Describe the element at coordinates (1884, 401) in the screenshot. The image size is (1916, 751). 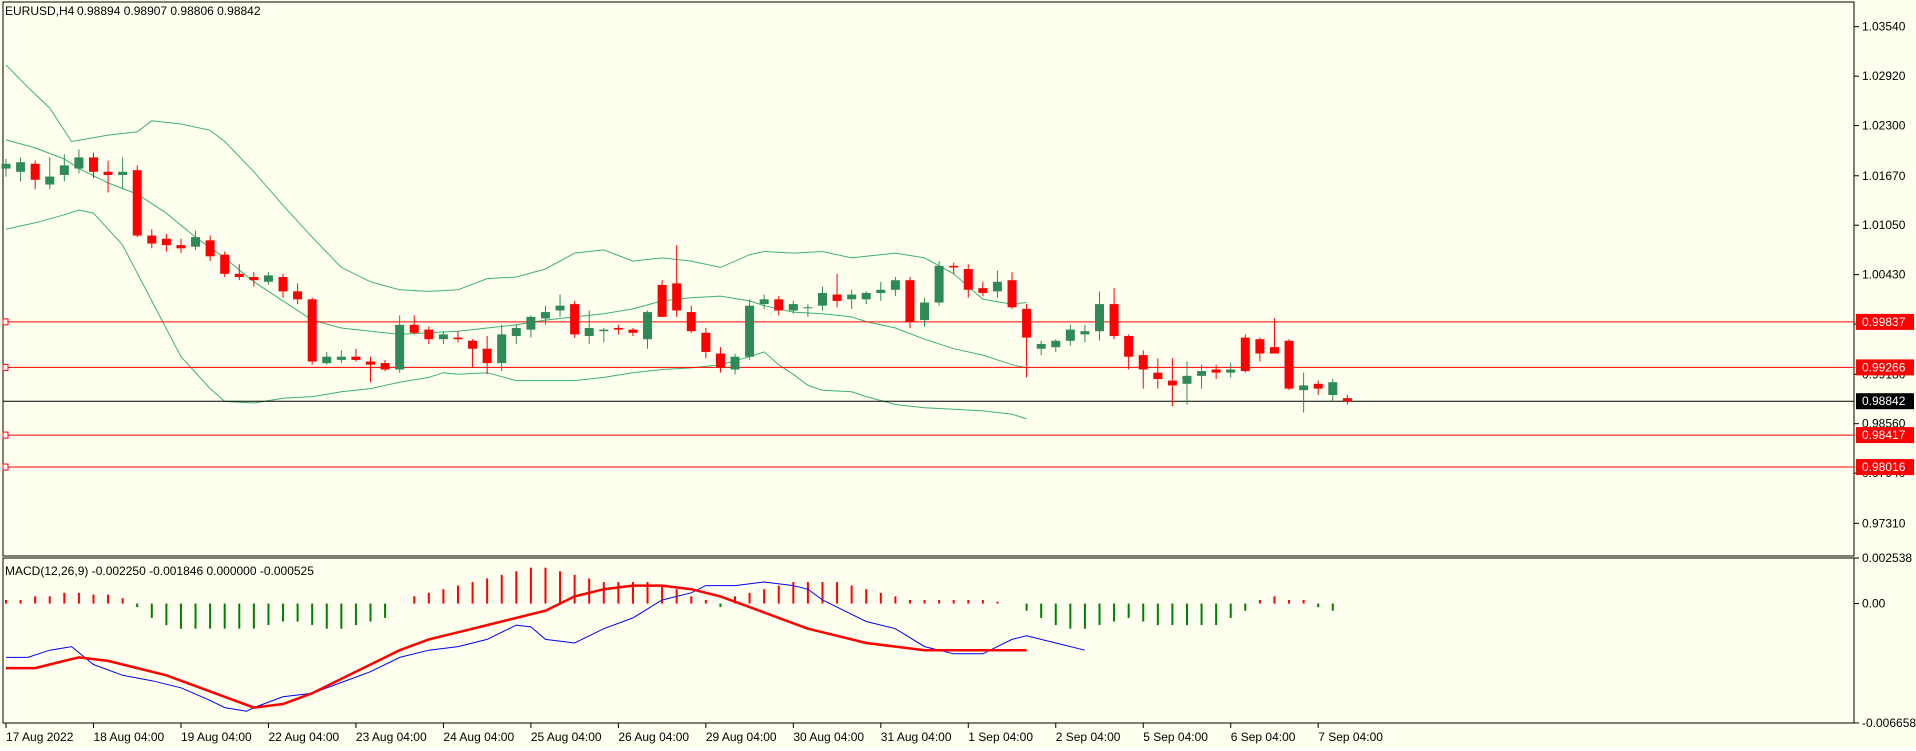
I see `current-price-label: 0.98842` at that location.